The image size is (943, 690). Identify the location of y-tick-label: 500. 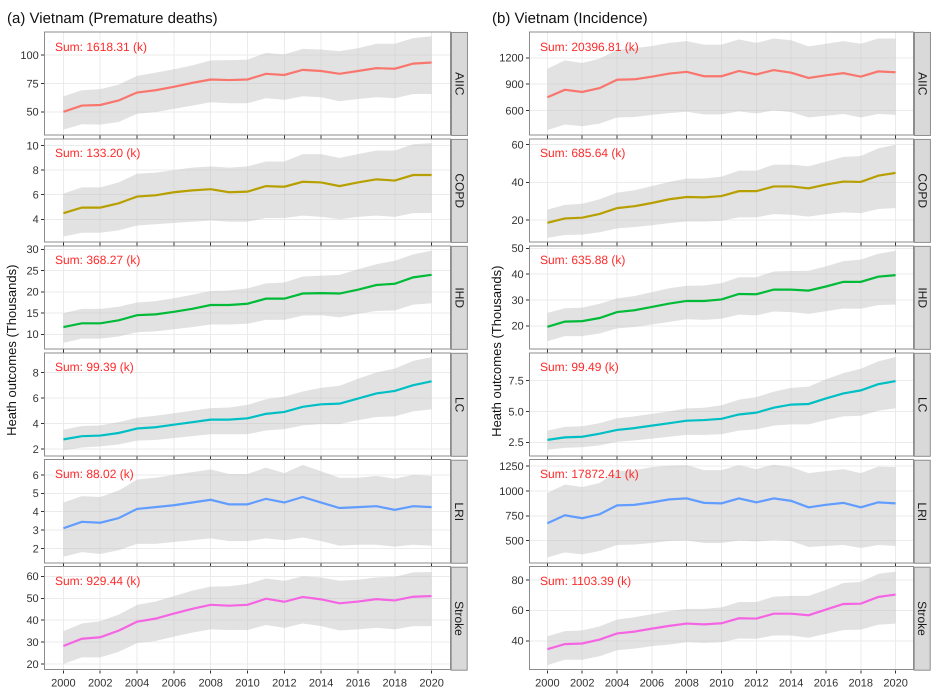
(514, 541).